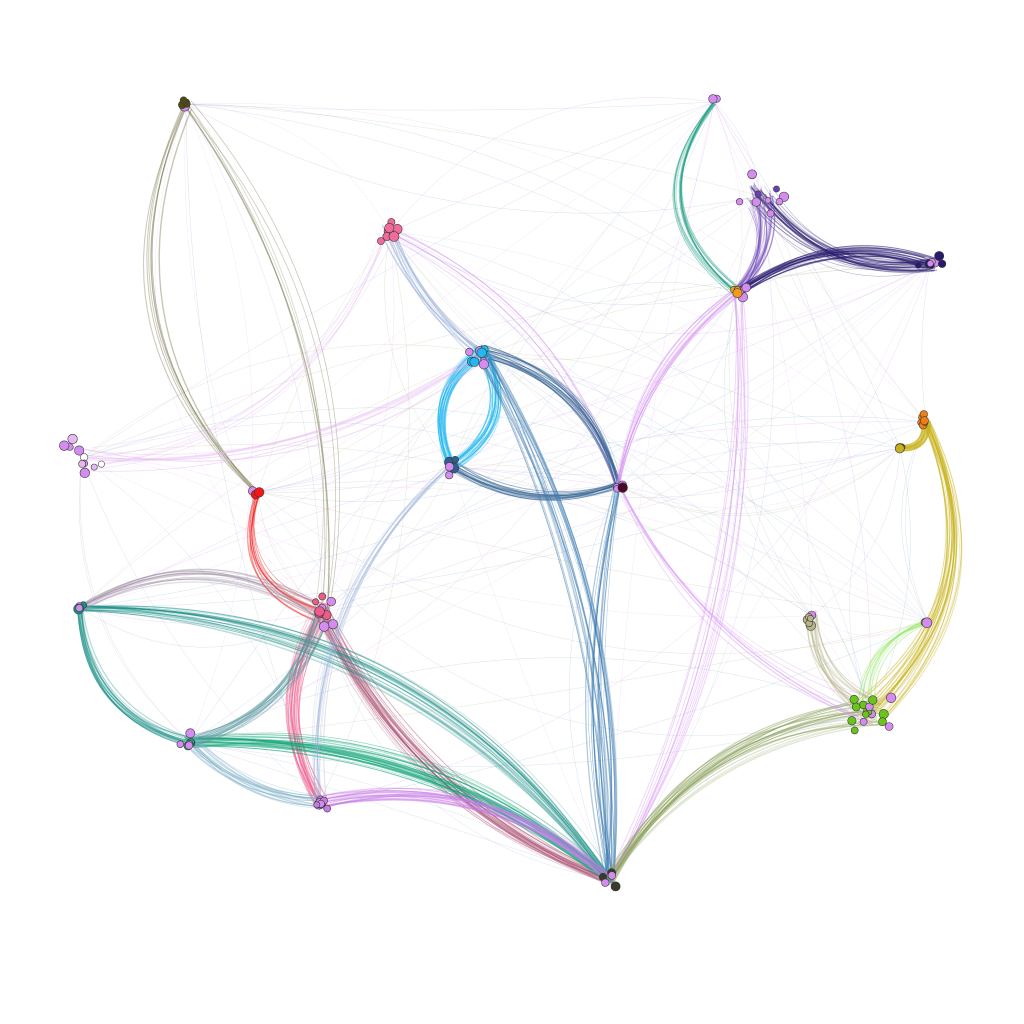 Image resolution: width=1024 pixels, height=1024 pixels. What do you see at coordinates (900, 448) in the screenshot?
I see `cluster-mustard-right` at bounding box center [900, 448].